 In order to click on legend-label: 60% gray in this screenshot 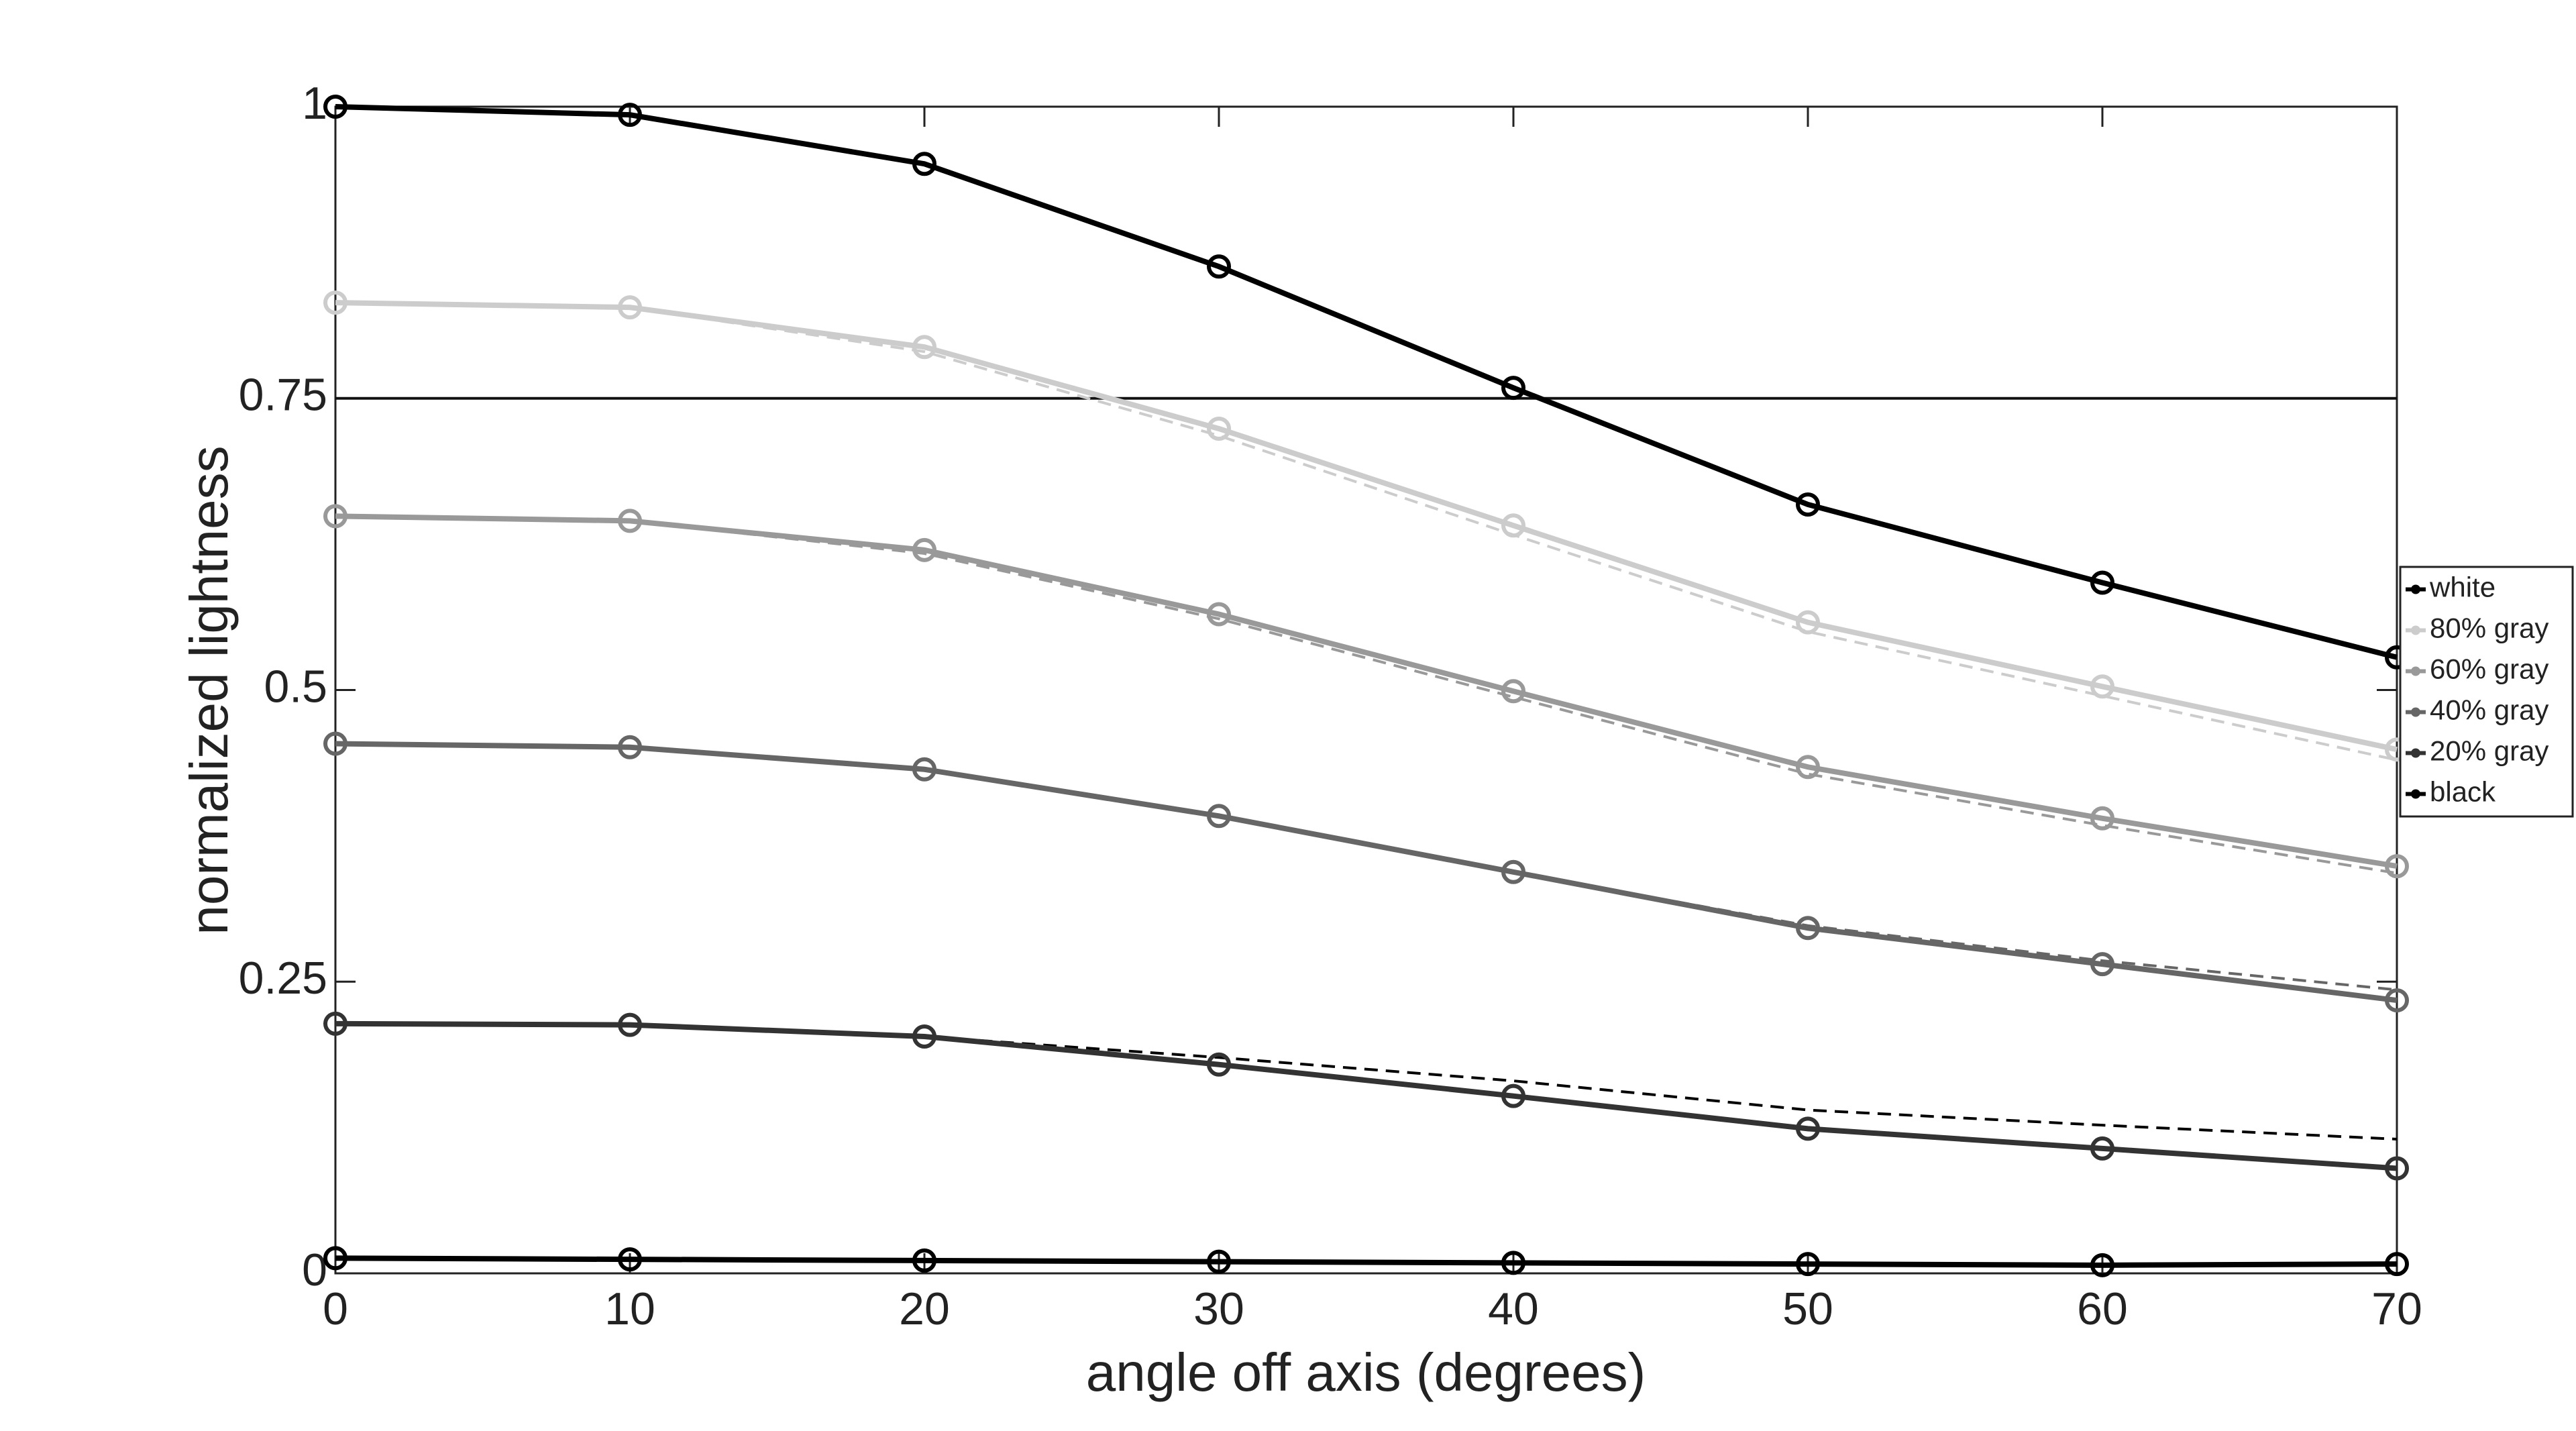, I will do `click(2489, 669)`.